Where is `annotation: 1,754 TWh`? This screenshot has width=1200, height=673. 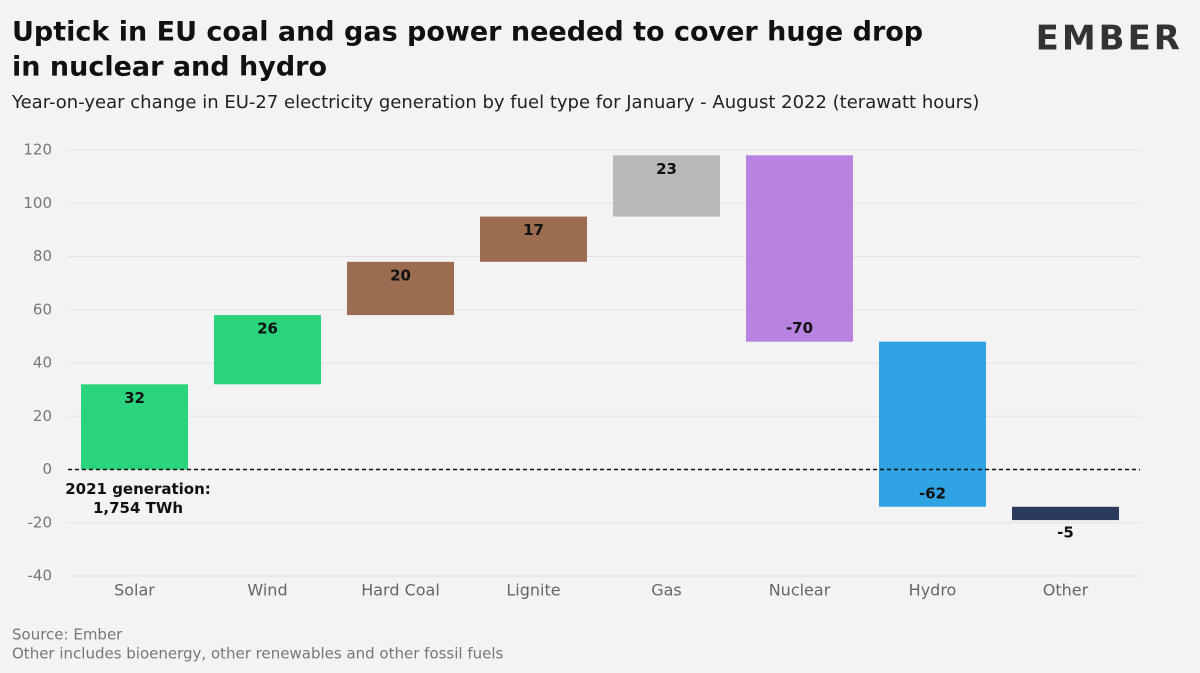
annotation: 1,754 TWh is located at coordinates (138, 508).